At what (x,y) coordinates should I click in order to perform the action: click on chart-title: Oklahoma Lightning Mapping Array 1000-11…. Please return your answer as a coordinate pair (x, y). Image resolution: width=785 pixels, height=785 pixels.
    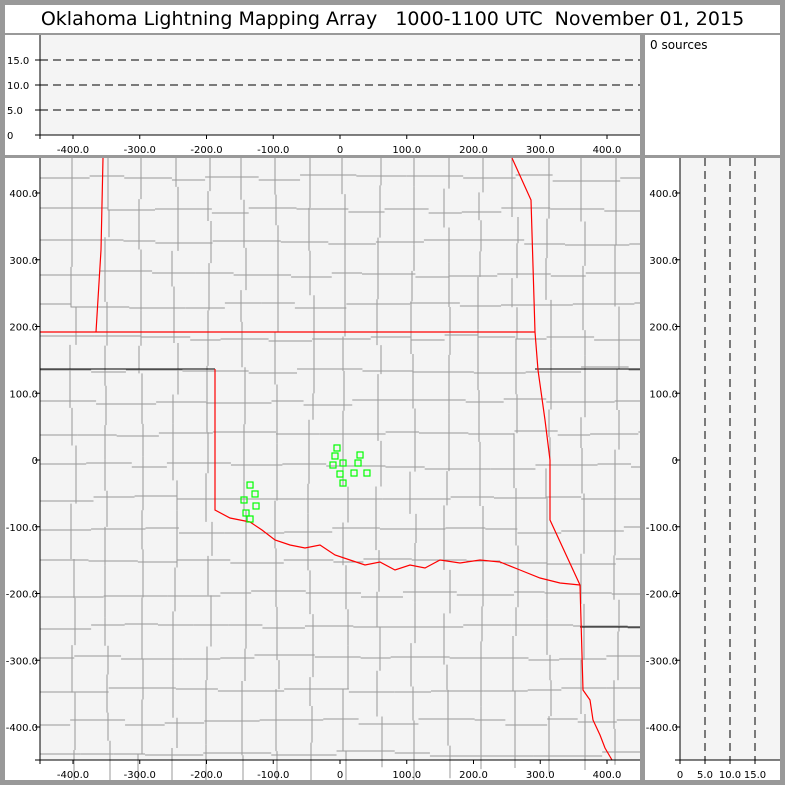
    Looking at the image, I should click on (392, 19).